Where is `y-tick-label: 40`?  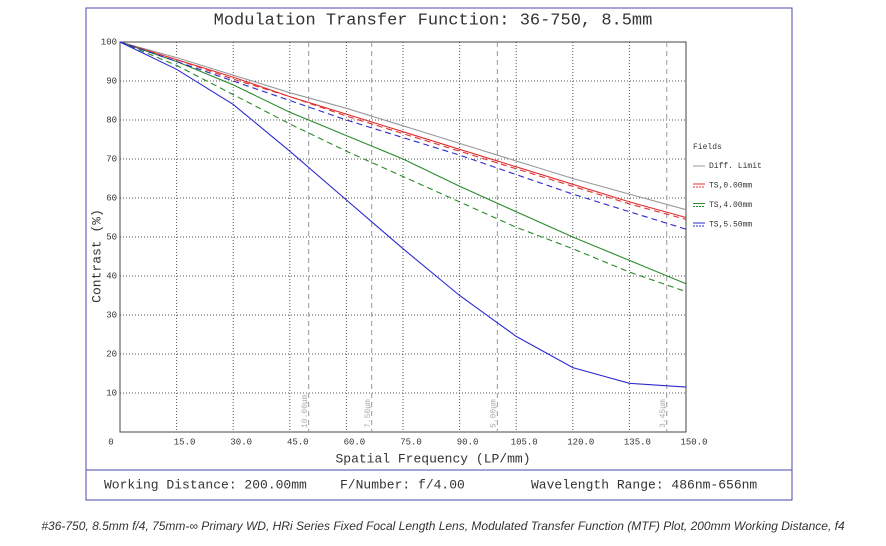 y-tick-label: 40 is located at coordinates (111, 276).